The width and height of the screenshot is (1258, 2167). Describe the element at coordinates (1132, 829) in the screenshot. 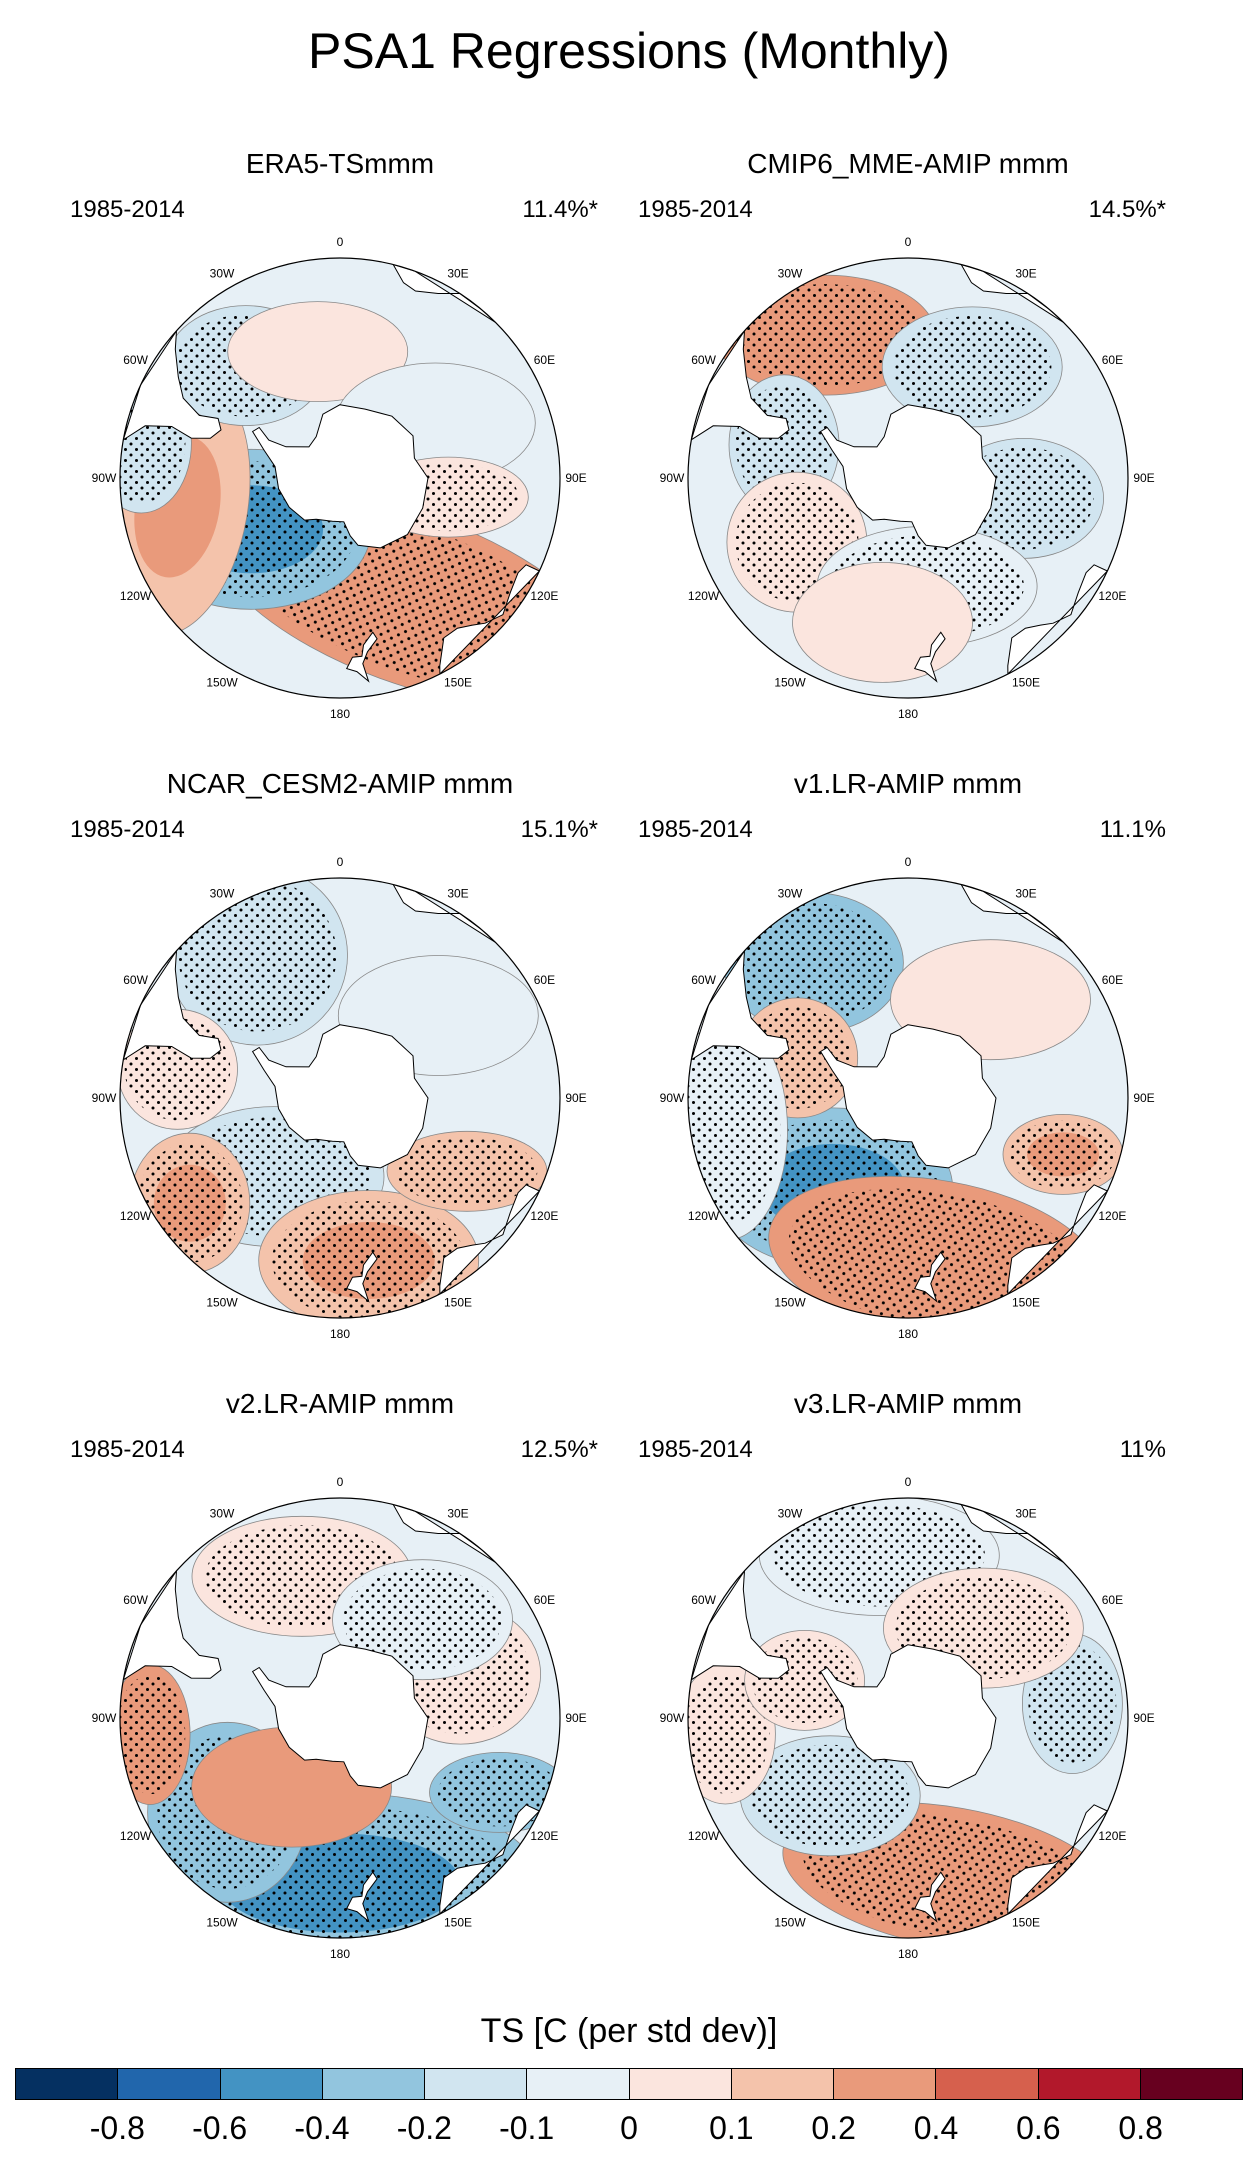

I see `panel-percent: 11.1%` at that location.